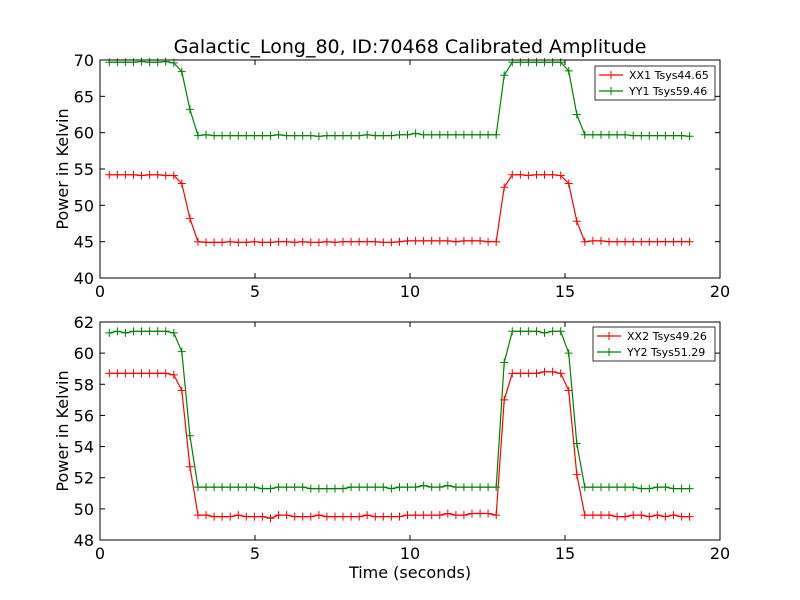 This screenshot has height=600, width=800. I want to click on y-tick-label: 54, so click(84, 447).